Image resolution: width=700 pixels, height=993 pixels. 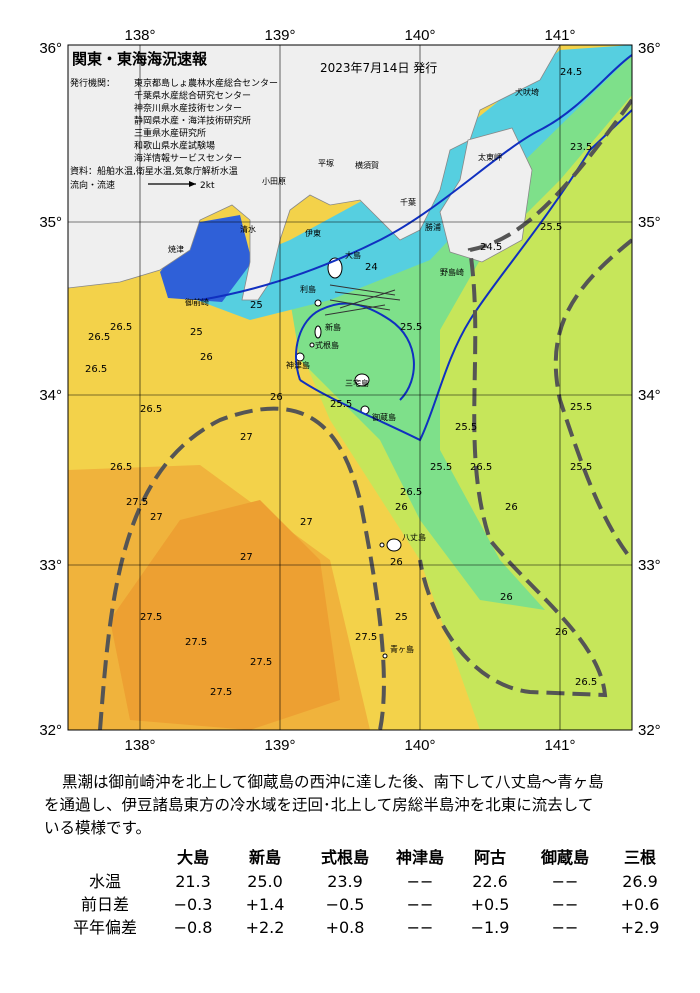 What do you see at coordinates (197, 302) in the screenshot?
I see `place-name: 御前崎` at bounding box center [197, 302].